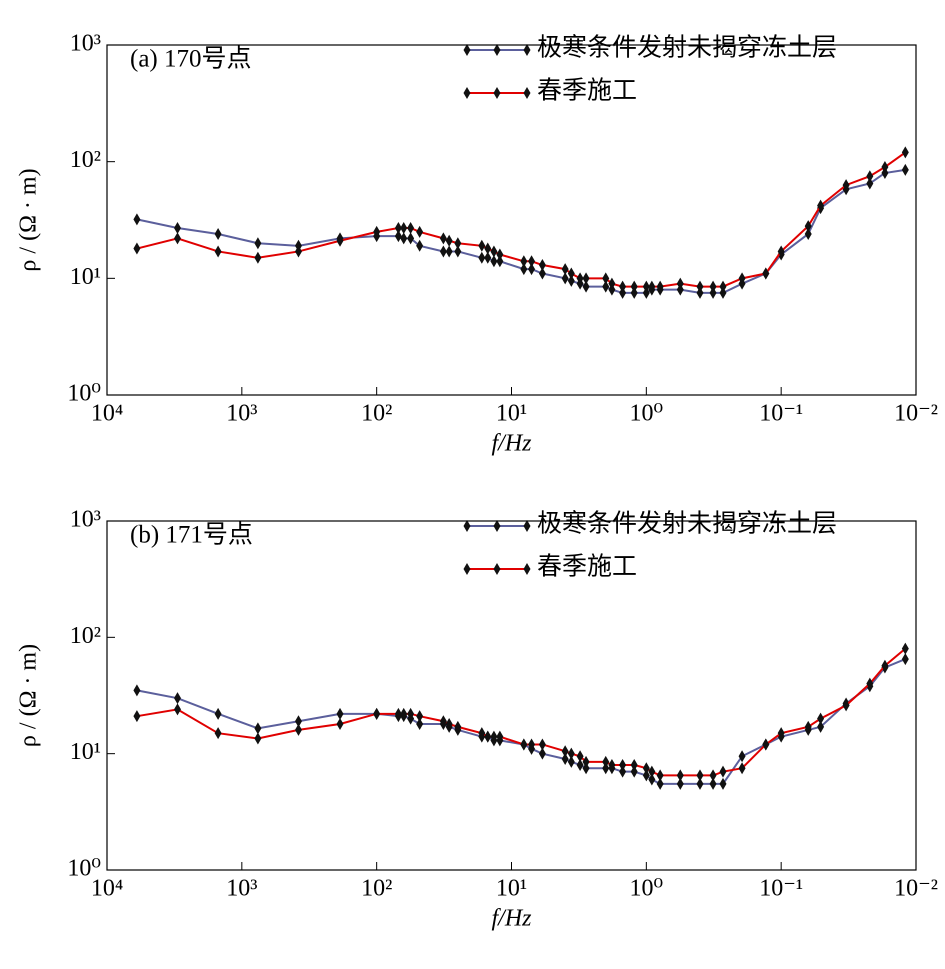 The height and width of the screenshot is (969, 945). I want to click on x-tick-label: 10⁴, so click(107, 414).